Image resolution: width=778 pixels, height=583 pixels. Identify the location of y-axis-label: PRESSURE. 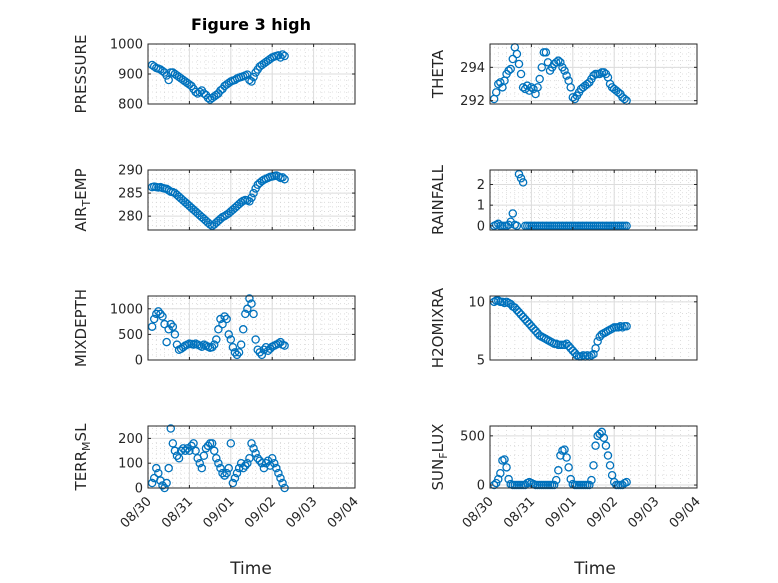
(81, 74).